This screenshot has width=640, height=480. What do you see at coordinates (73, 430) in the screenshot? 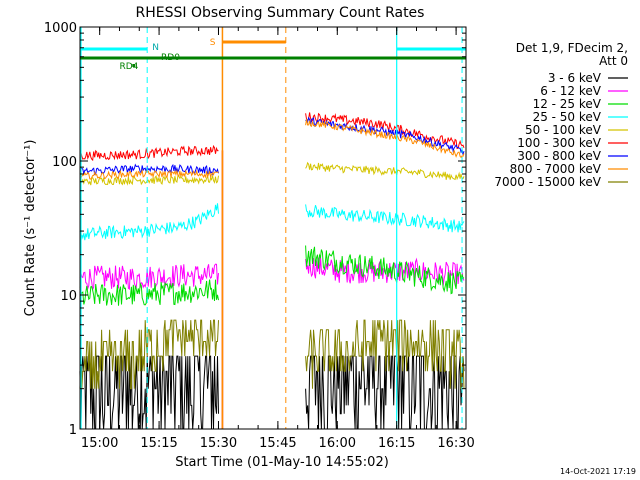
I see `y-tick-label: 1` at bounding box center [73, 430].